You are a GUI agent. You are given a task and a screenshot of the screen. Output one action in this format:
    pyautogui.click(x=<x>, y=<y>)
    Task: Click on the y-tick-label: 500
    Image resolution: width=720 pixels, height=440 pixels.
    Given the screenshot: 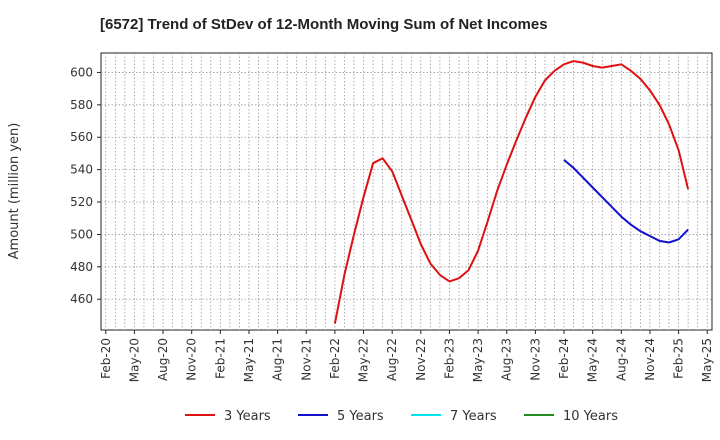 What is the action you would take?
    pyautogui.click(x=81, y=234)
    